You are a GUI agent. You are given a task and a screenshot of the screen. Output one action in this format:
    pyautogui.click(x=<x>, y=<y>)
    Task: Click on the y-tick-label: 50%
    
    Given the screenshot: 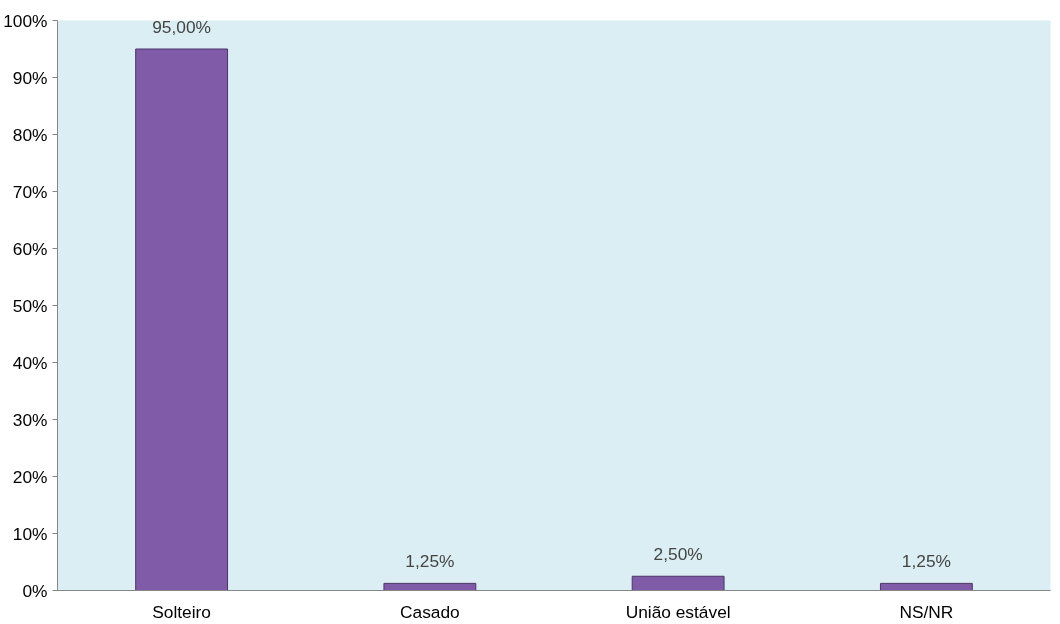 What is the action you would take?
    pyautogui.click(x=30, y=305)
    